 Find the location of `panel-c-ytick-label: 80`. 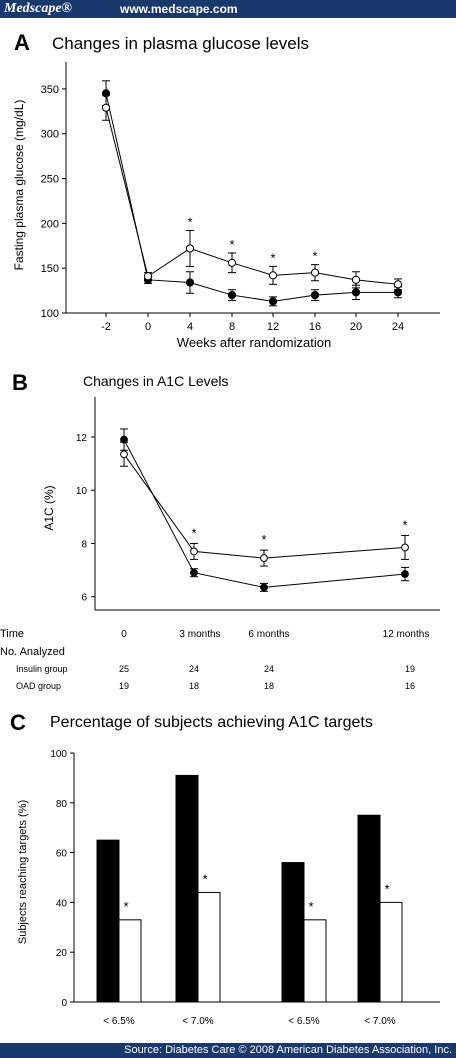

panel-c-ytick-label: 80 is located at coordinates (62, 804).